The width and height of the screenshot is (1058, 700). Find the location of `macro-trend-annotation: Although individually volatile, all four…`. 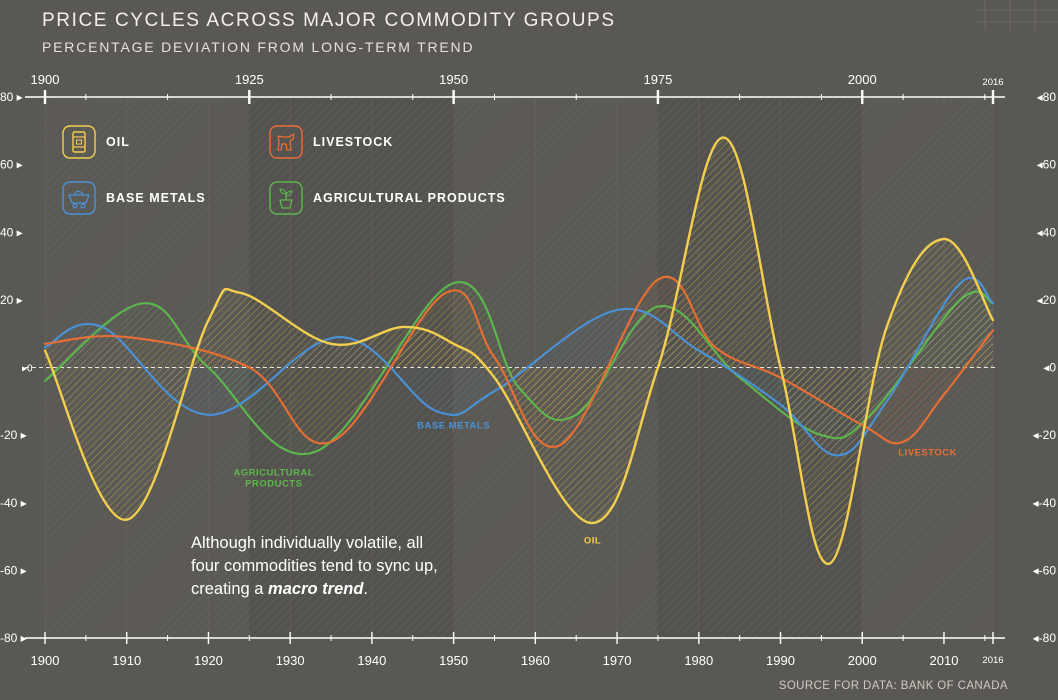

macro-trend-annotation: Although individually volatile, all four… is located at coordinates (314, 566).